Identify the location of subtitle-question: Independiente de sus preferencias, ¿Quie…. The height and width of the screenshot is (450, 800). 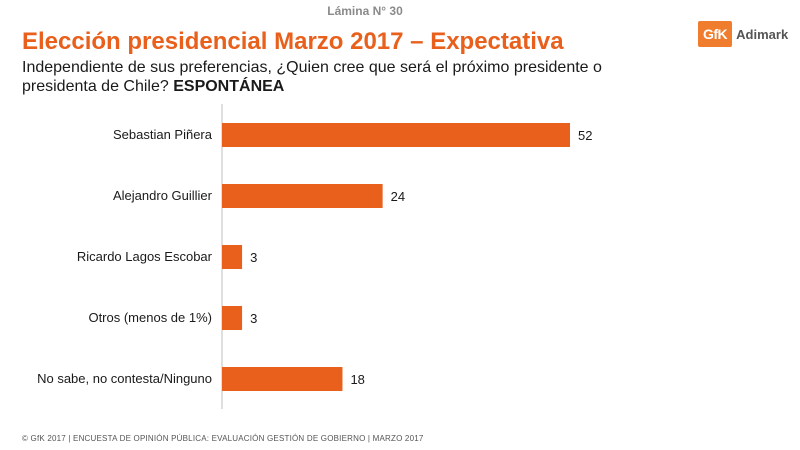
(312, 77).